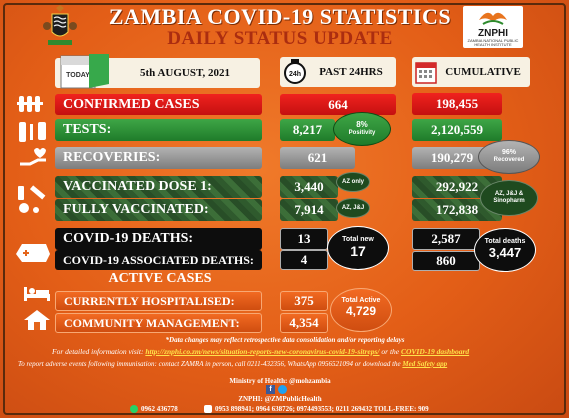 This screenshot has width=569, height=418. I want to click on hospitalised-label: CURRENTLY HOSPITALISED:, so click(158, 301).